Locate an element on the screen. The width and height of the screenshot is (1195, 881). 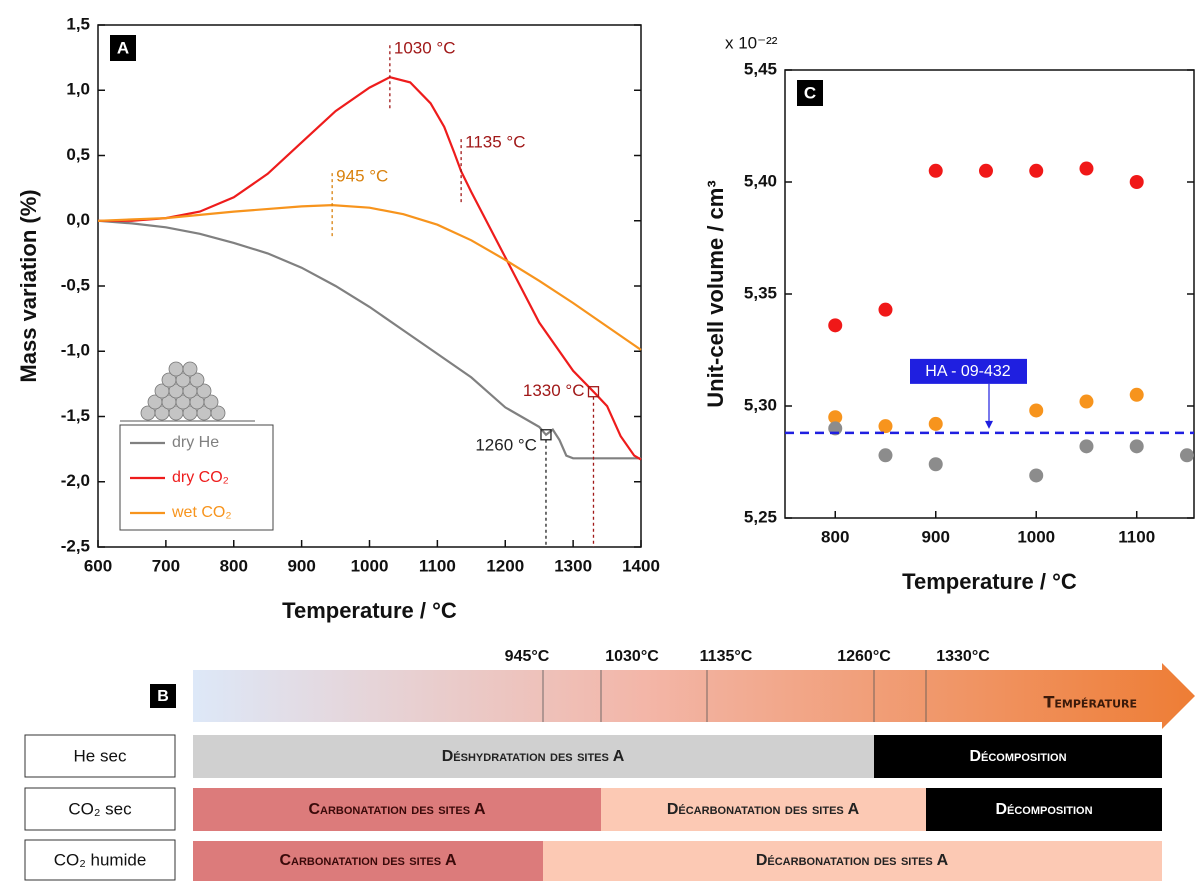
row-label: CO₂ sec is located at coordinates (100, 808).